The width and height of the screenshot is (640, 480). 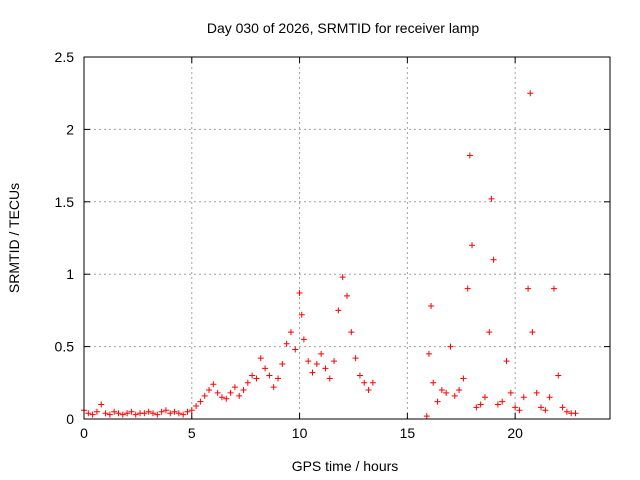 I want to click on x-tick-label: 0, so click(x=84, y=433).